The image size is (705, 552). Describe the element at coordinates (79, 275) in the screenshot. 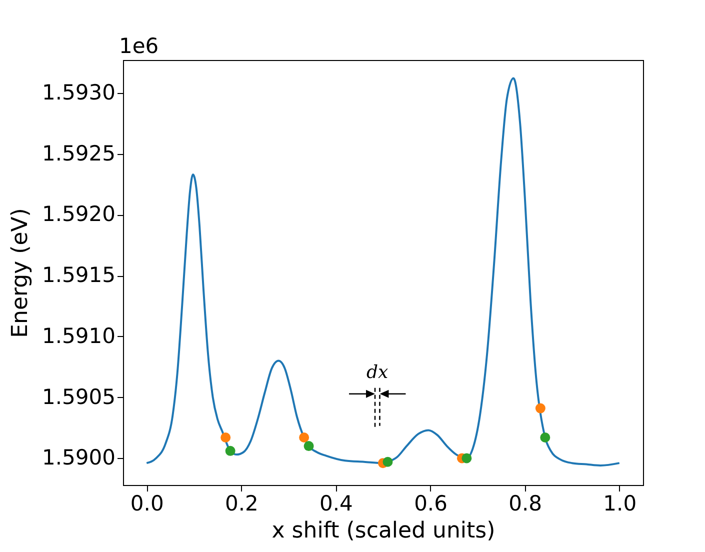

I see `y-tick-label: 1.5915` at that location.